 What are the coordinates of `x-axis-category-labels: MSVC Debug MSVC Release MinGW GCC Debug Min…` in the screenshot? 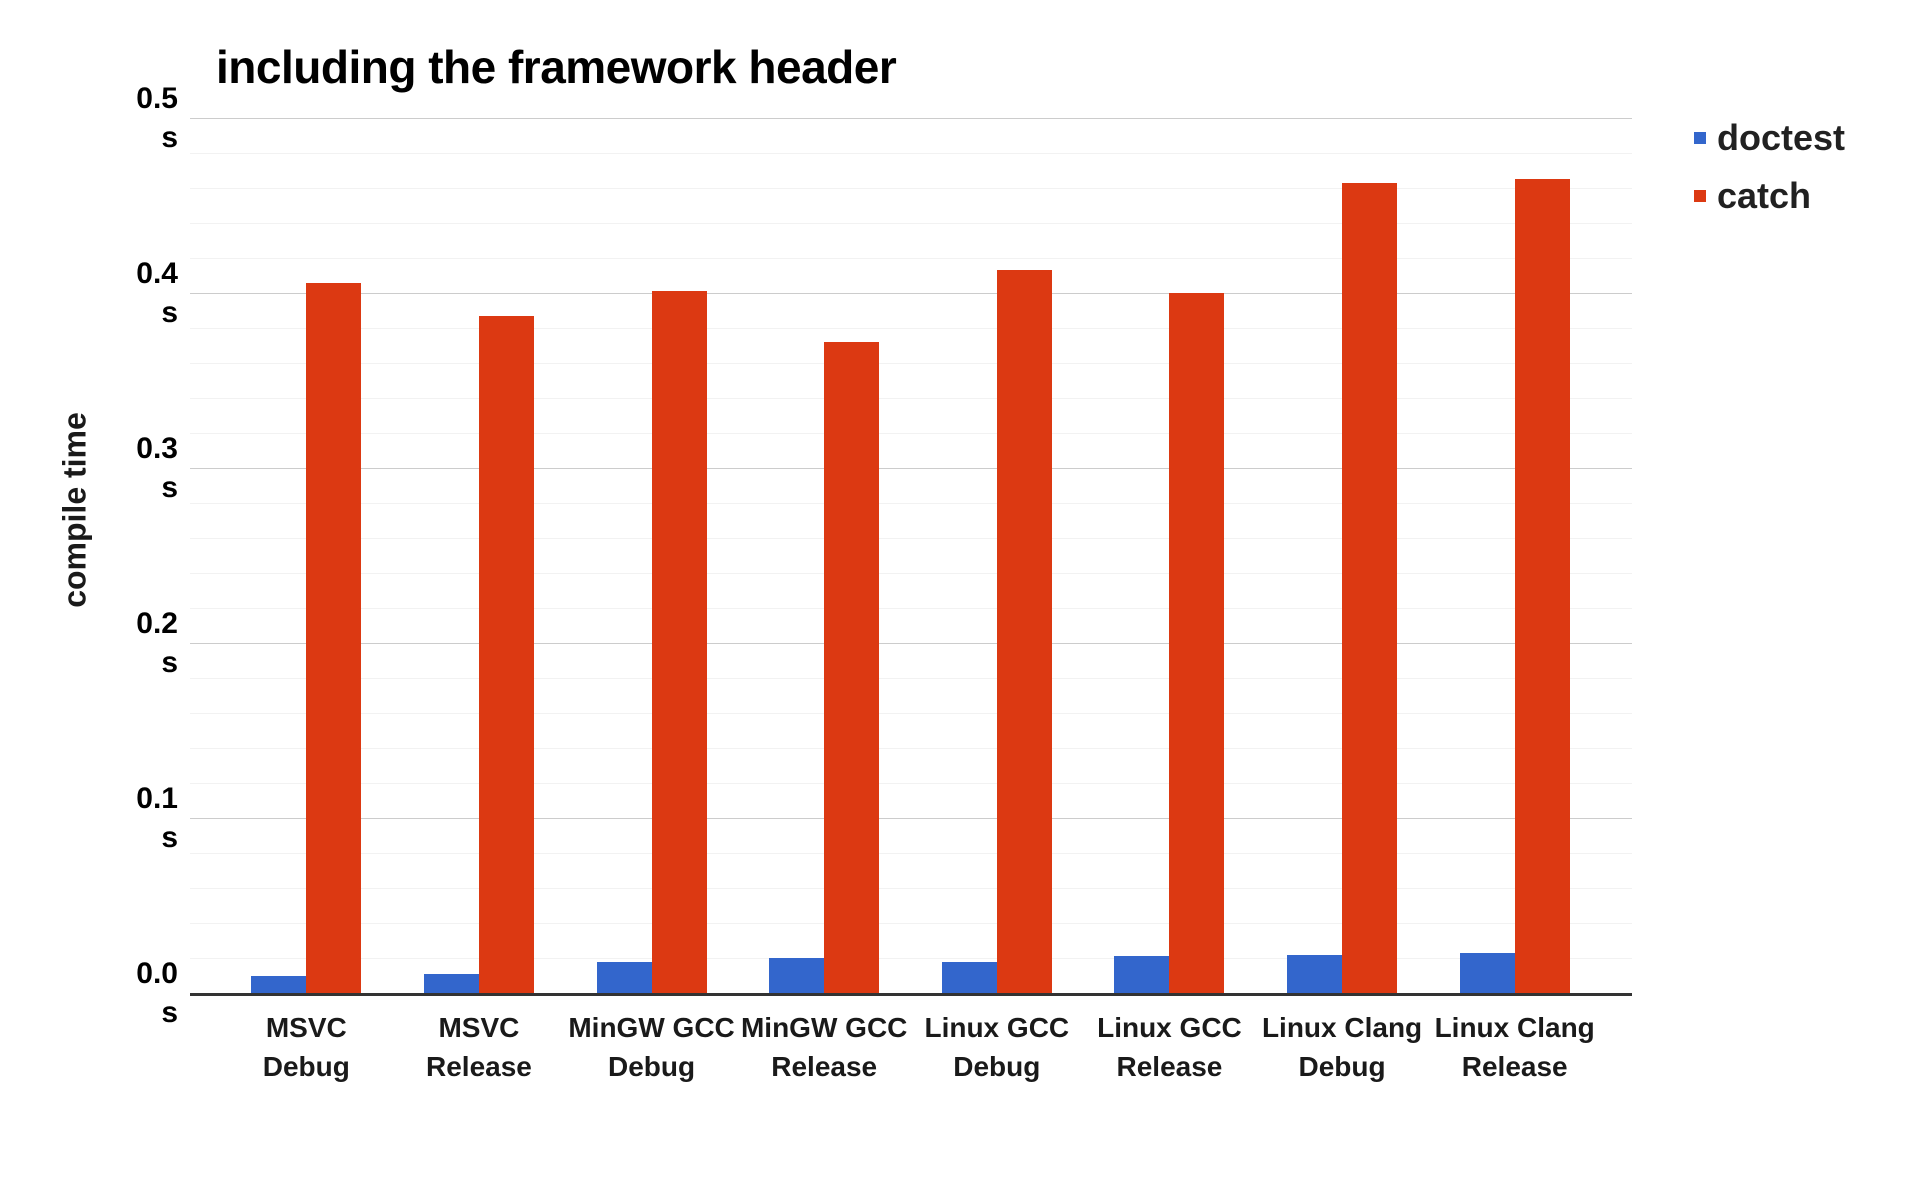 It's located at (910, 1047).